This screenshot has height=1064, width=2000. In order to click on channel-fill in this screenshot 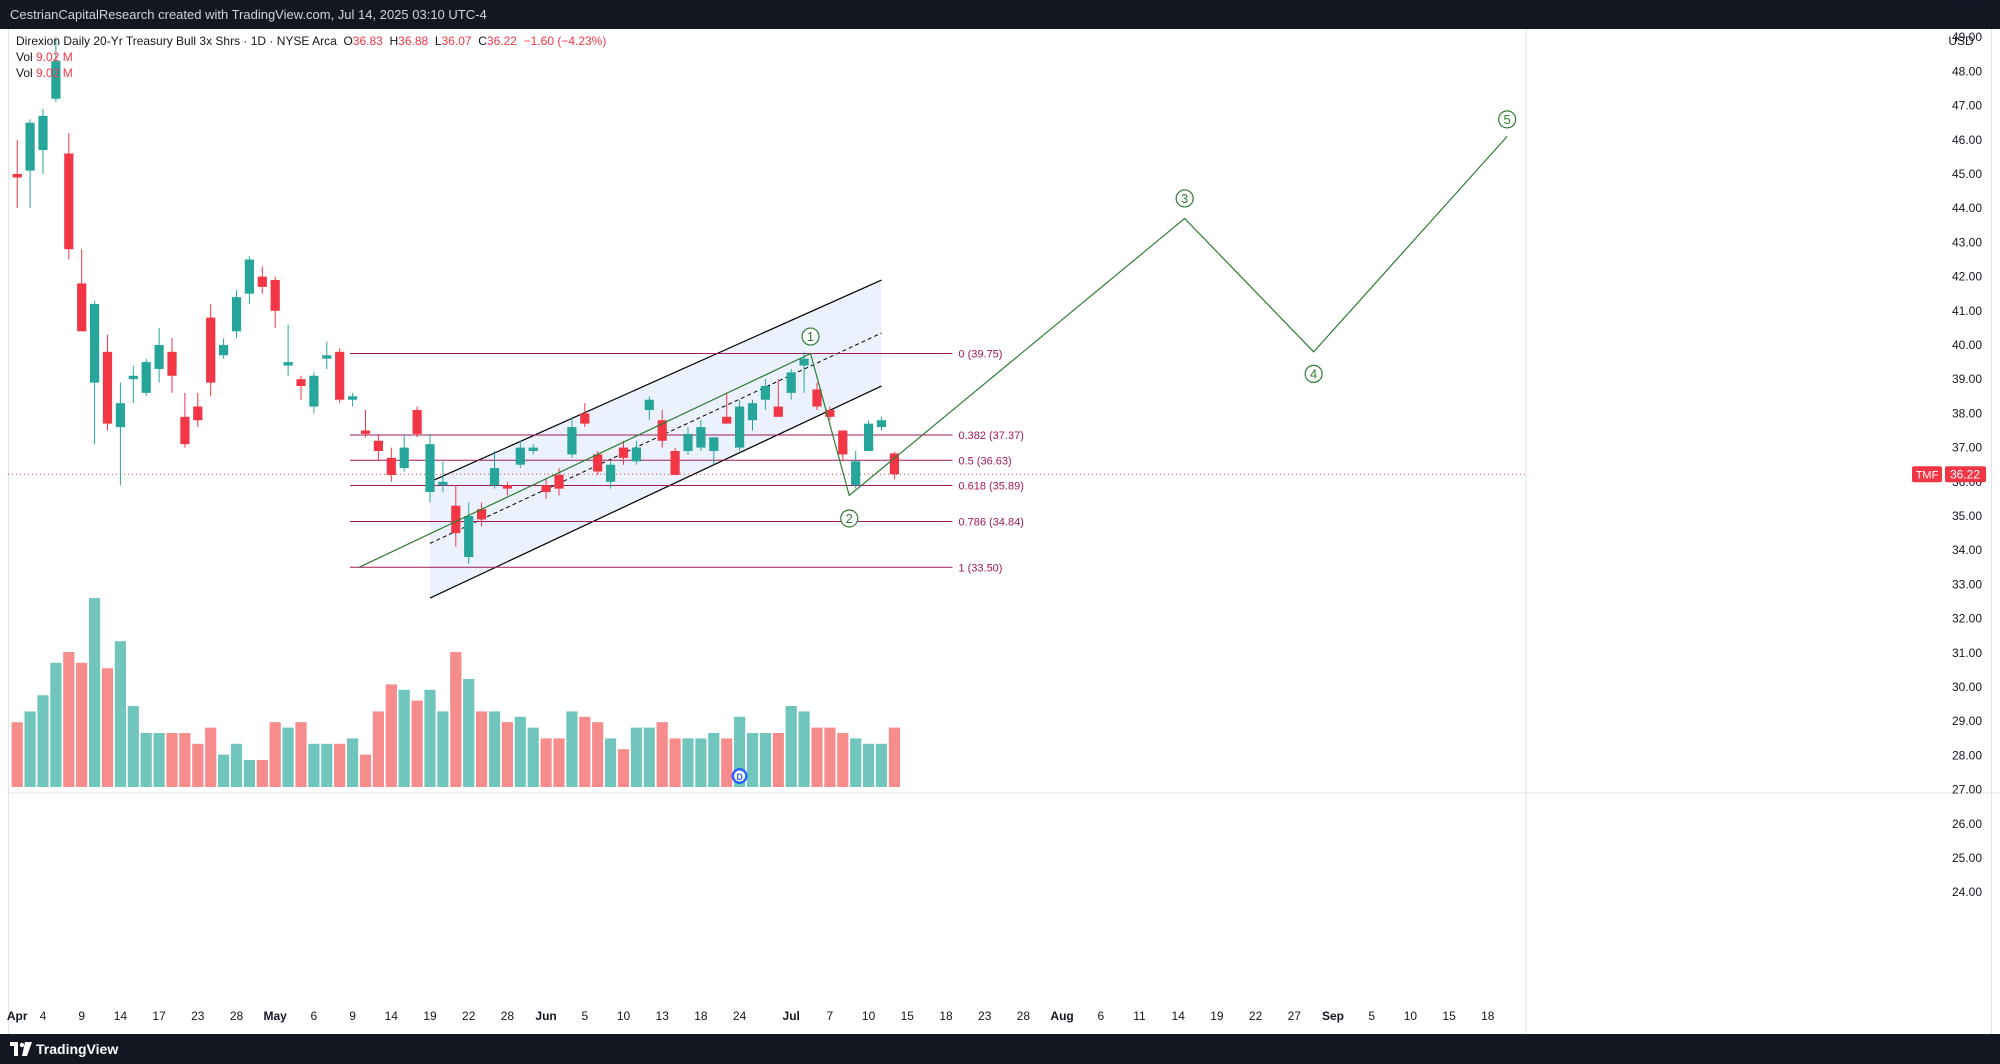, I will do `click(656, 439)`.